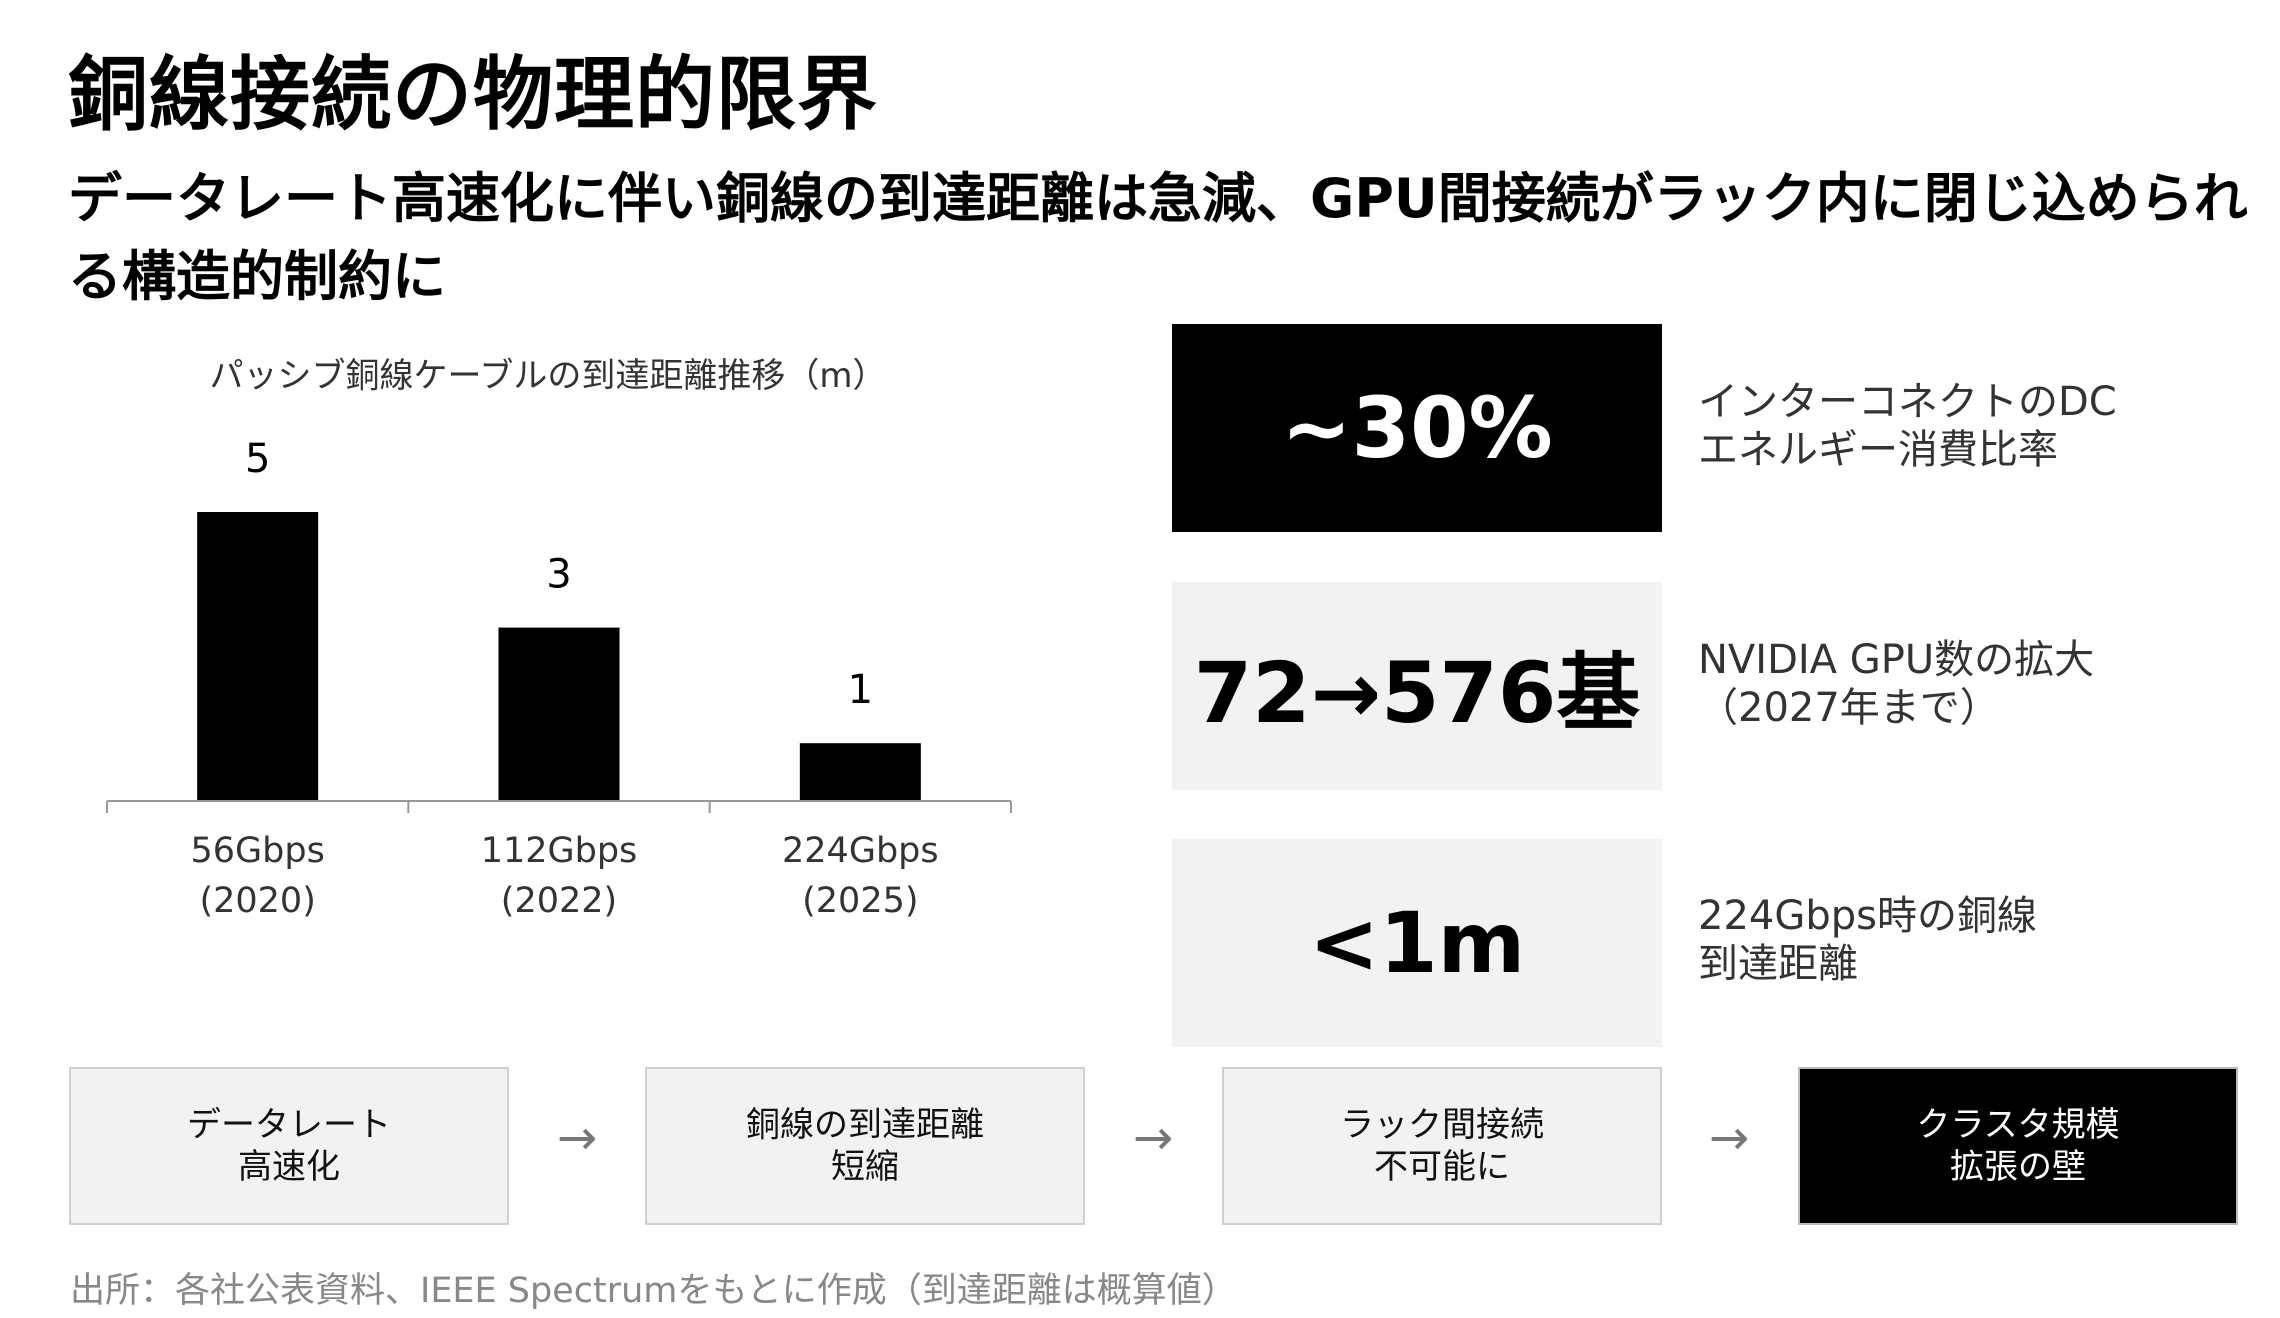 This screenshot has height=1318, width=2280. Describe the element at coordinates (548, 376) in the screenshot. I see `chart-title: パッシブ銅線ケーブルの到達距離推移（m）` at that location.